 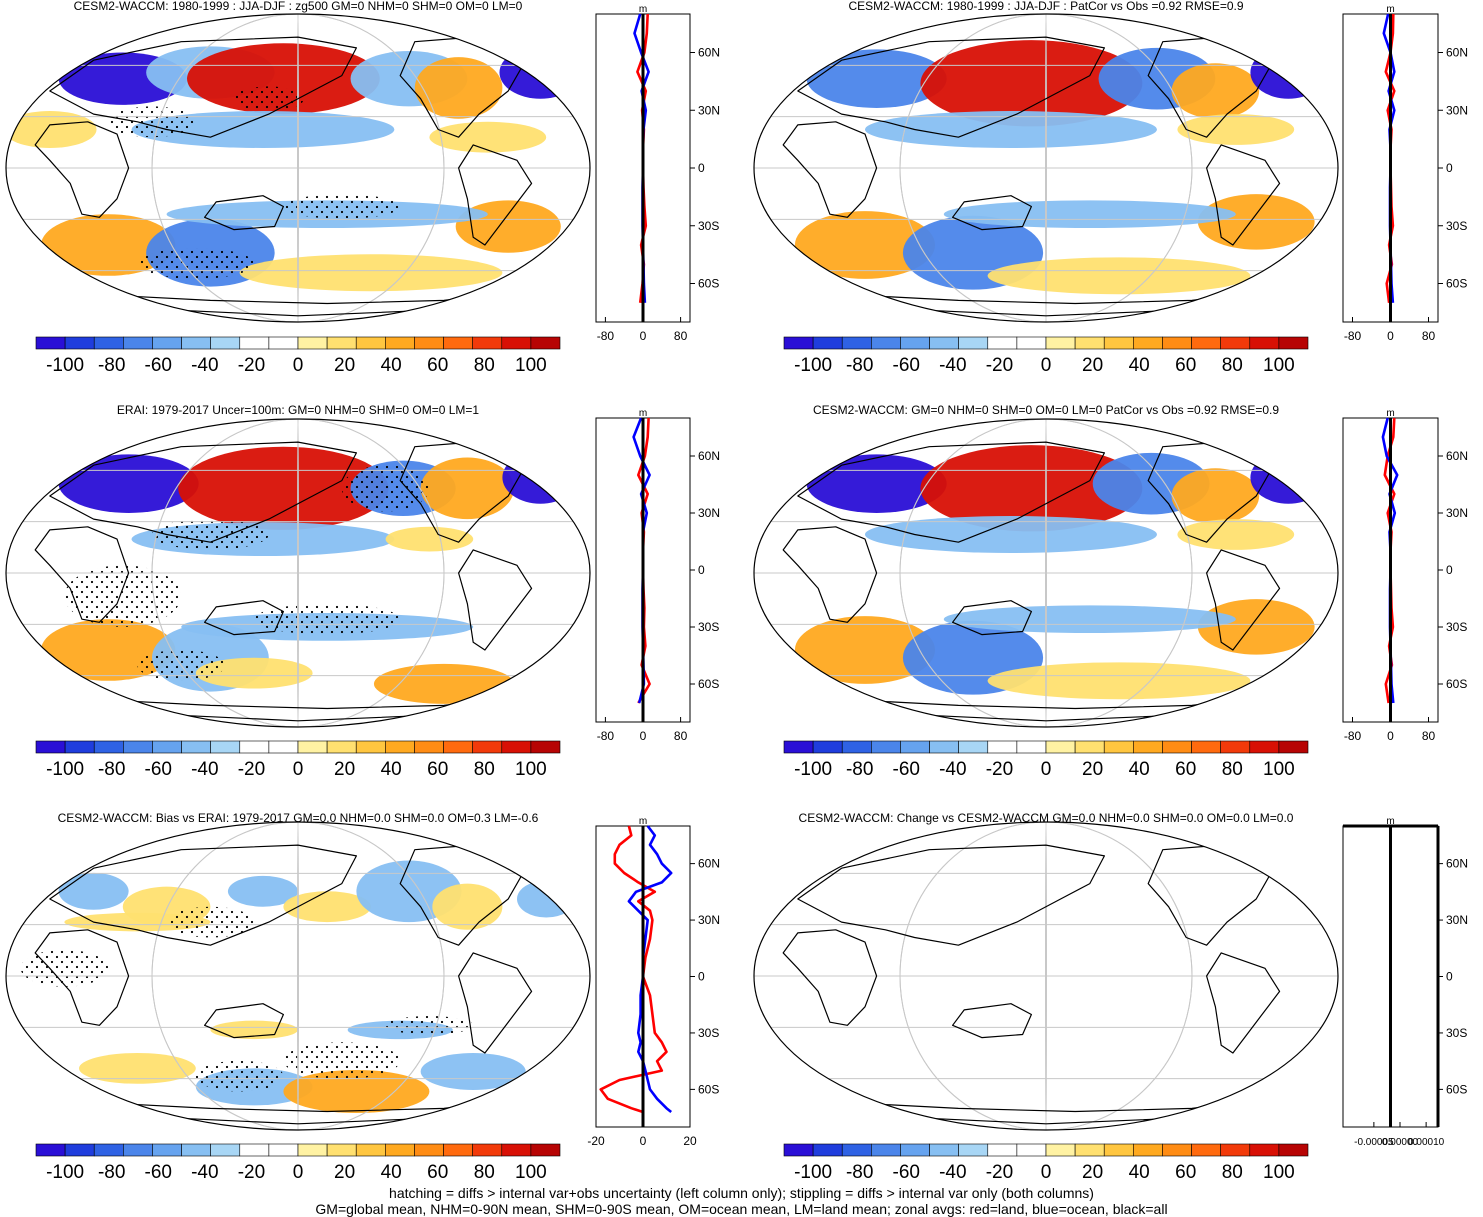 What do you see at coordinates (1046, 976) in the screenshot?
I see `longitude-line` at bounding box center [1046, 976].